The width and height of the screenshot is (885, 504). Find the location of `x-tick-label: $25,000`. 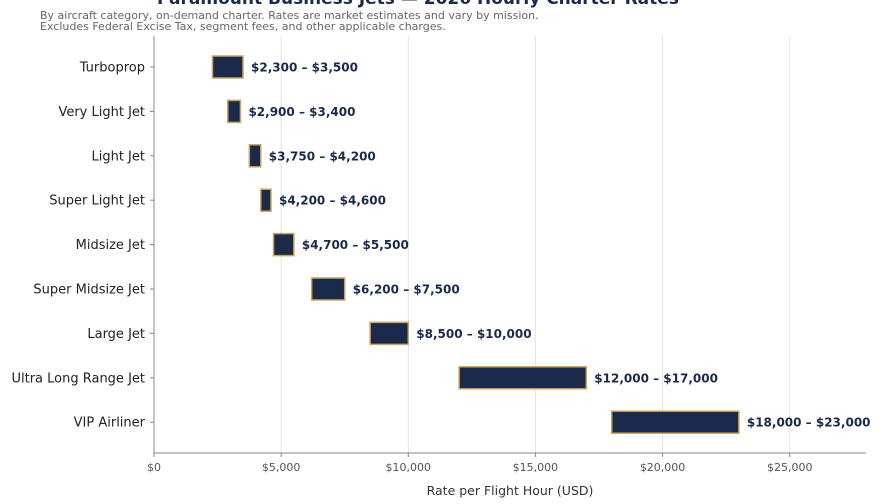

x-tick-label: $25,000 is located at coordinates (790, 467).